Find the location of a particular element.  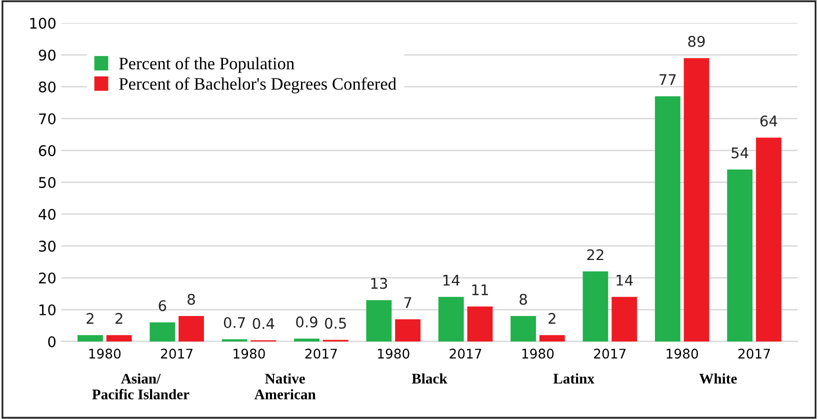

data-label: 11 is located at coordinates (480, 290).